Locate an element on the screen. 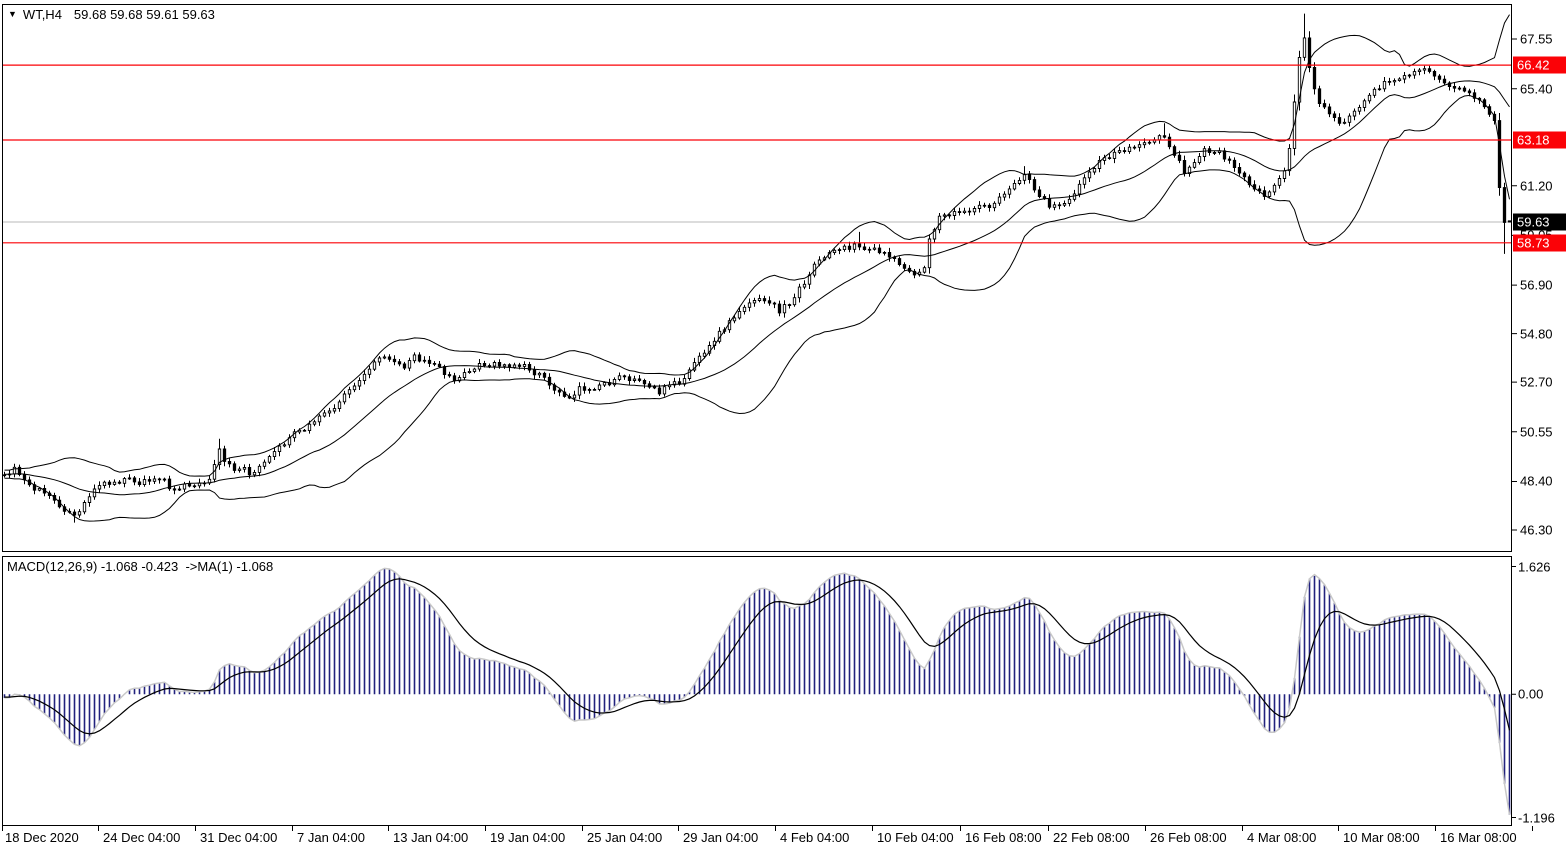 This screenshot has height=850, width=1566. x-axis-label-9: 10 Feb 04:00 is located at coordinates (915, 837).